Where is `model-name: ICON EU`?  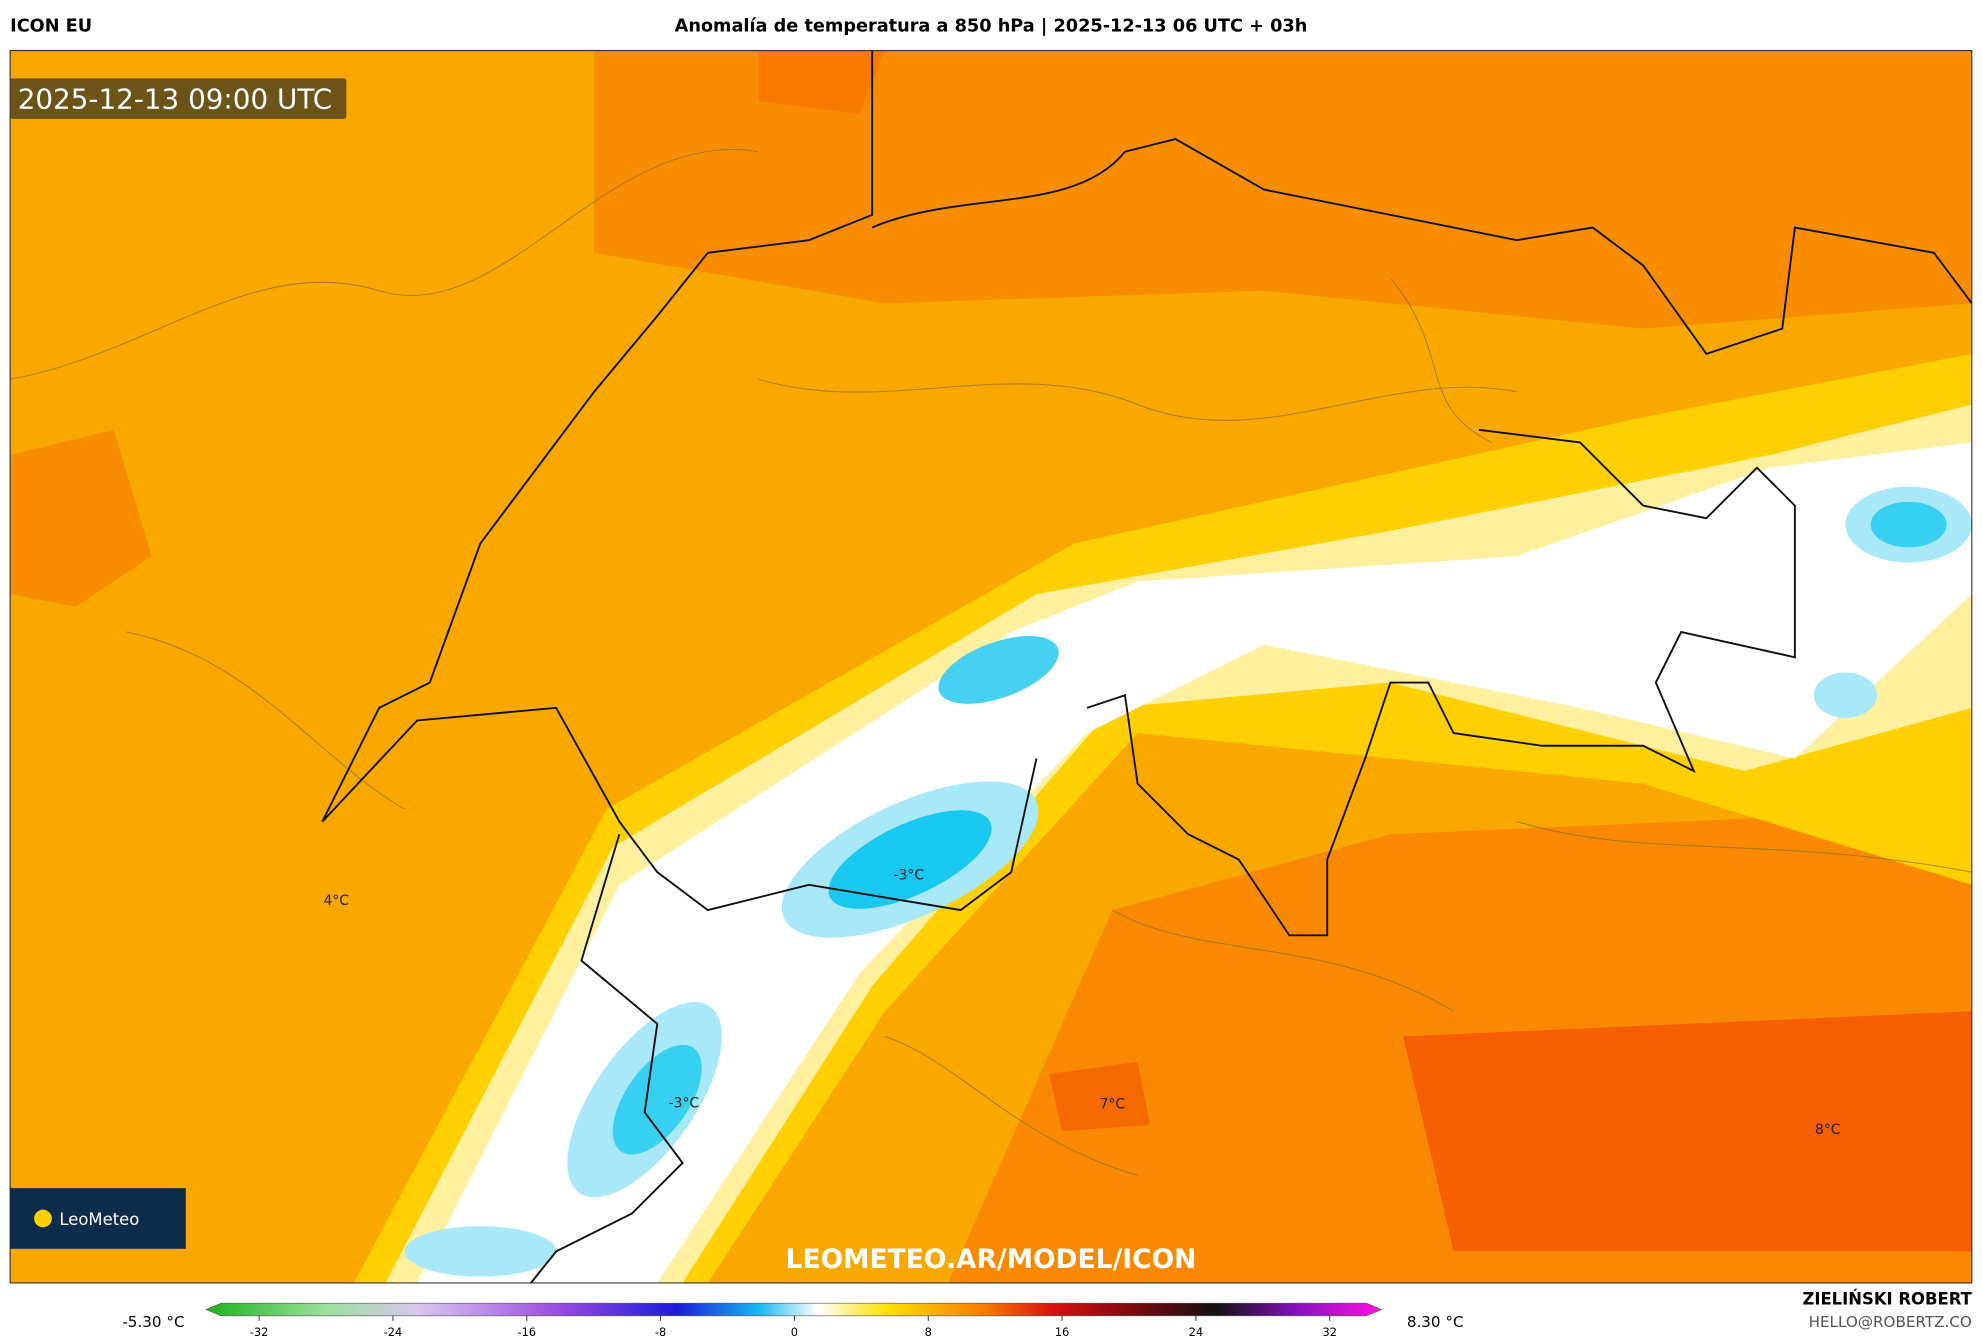
model-name: ICON EU is located at coordinates (51, 27).